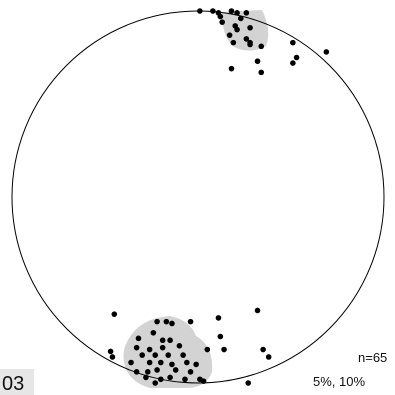 The image size is (395, 395). Describe the element at coordinates (13, 384) in the screenshot. I see `plot-label: 03` at that location.